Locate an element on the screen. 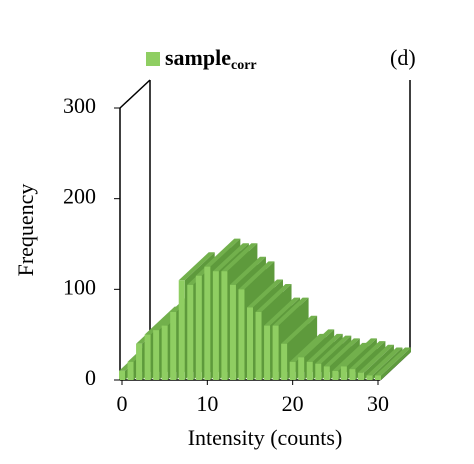 This screenshot has height=464, width=474. x-tick-label: 10 is located at coordinates (207, 403).